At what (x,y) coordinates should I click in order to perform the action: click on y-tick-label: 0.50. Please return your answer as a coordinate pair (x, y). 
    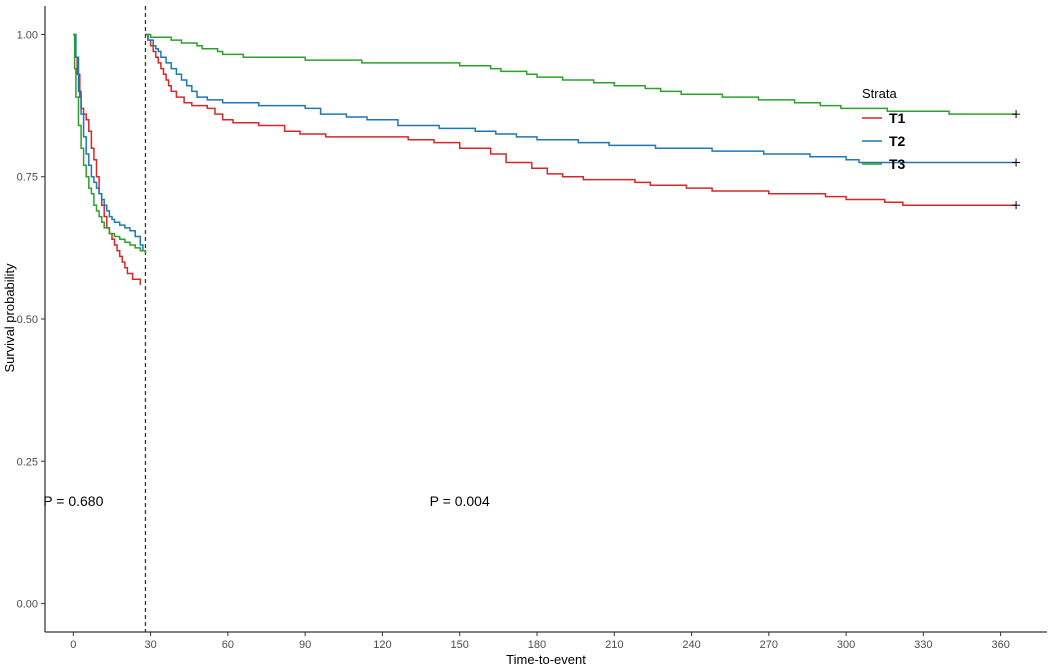
    Looking at the image, I should click on (27, 320).